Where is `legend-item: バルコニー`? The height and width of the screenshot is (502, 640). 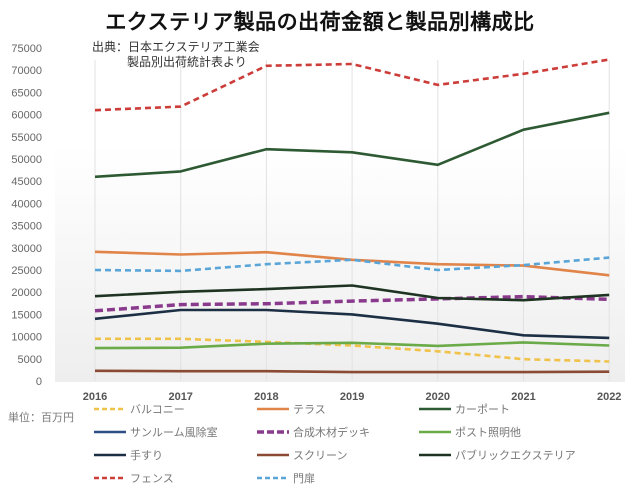 legend-item: バルコニー is located at coordinates (139, 409).